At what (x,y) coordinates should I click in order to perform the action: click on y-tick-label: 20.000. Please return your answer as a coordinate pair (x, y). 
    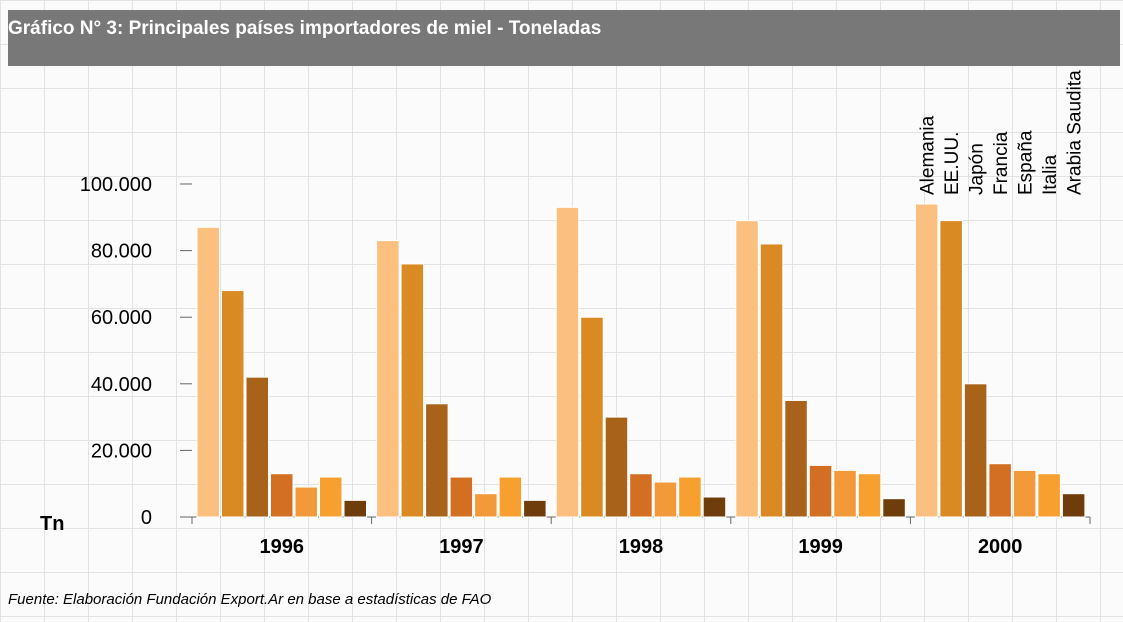
    Looking at the image, I should click on (121, 451).